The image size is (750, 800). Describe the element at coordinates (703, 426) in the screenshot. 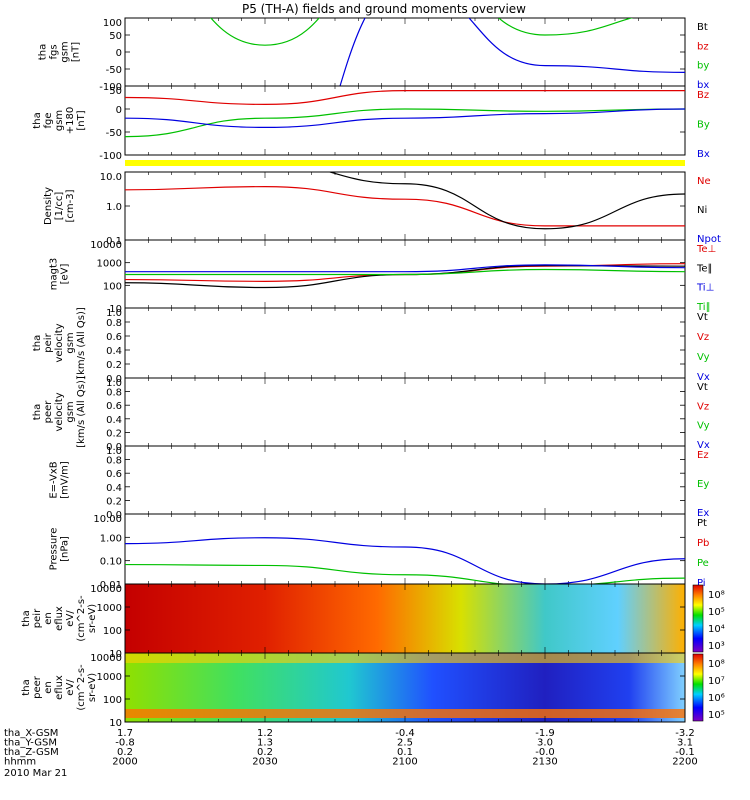

I see `legend-Vy: Vy` at that location.